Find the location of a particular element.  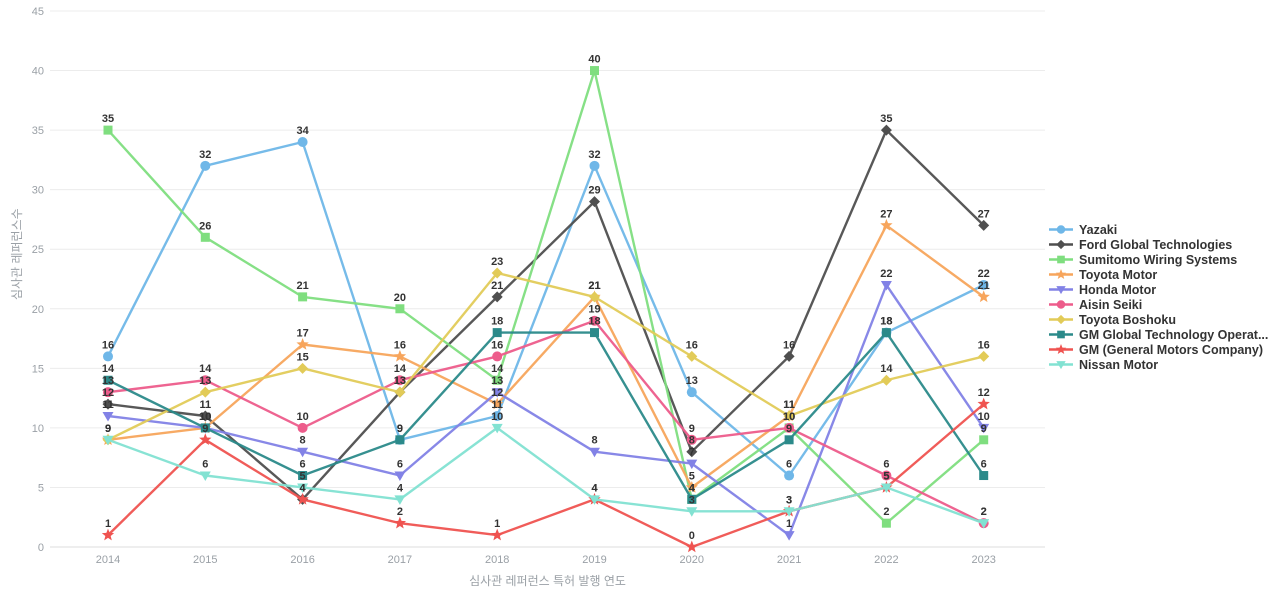

point-gm-global-technology-operat-2022 is located at coordinates (886, 333).